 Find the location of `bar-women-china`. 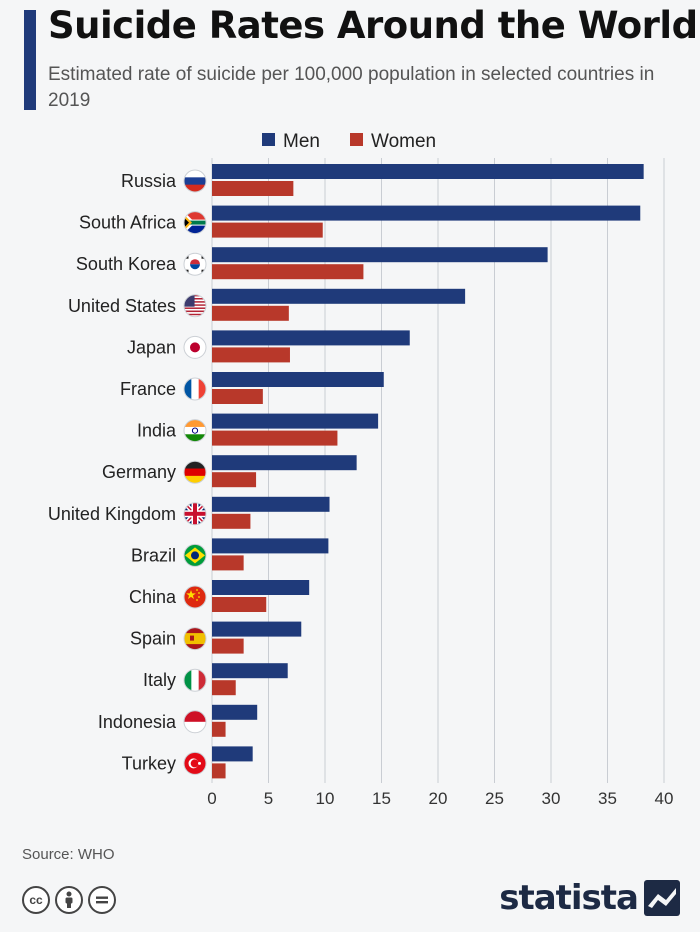

bar-women-china is located at coordinates (239, 604).